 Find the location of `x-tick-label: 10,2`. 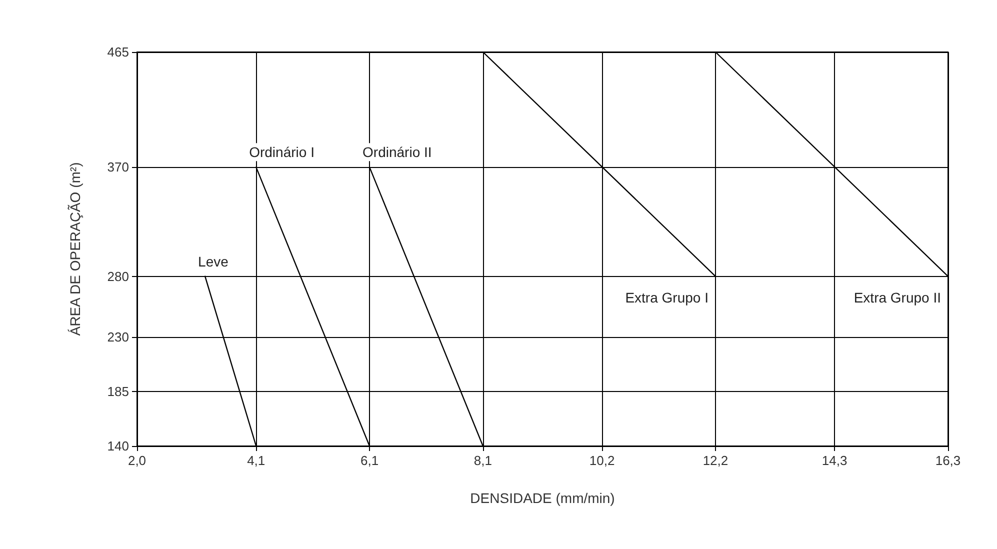

x-tick-label: 10,2 is located at coordinates (602, 460).